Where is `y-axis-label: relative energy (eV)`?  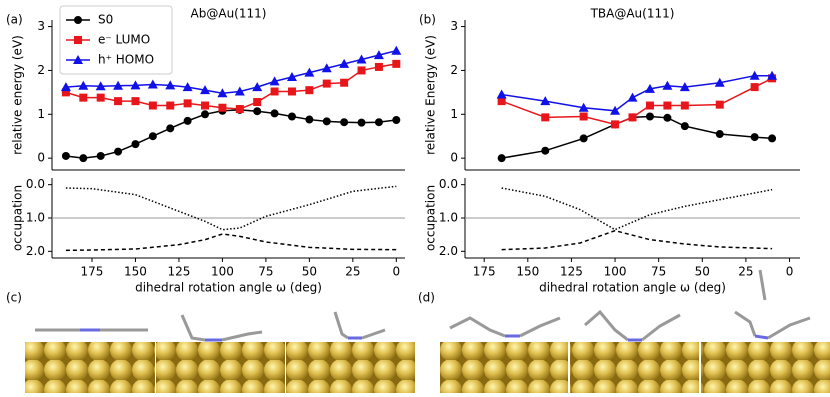 y-axis-label: relative energy (eV) is located at coordinates (18, 95).